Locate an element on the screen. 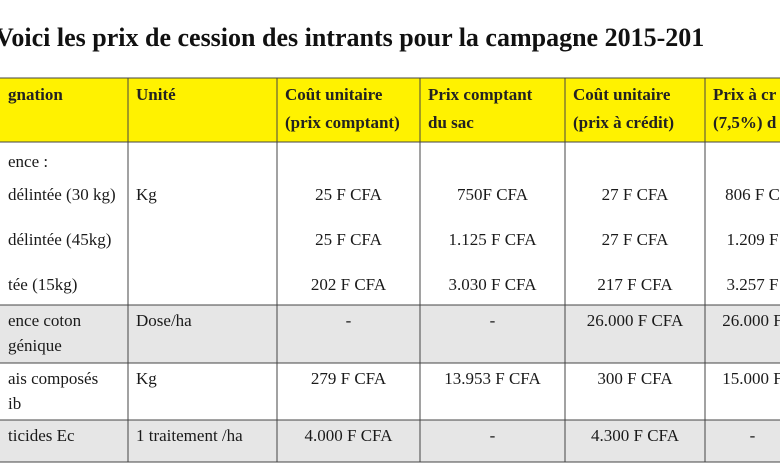 This screenshot has height=470, width=780. table-cell: tée (15kg) is located at coordinates (42, 284).